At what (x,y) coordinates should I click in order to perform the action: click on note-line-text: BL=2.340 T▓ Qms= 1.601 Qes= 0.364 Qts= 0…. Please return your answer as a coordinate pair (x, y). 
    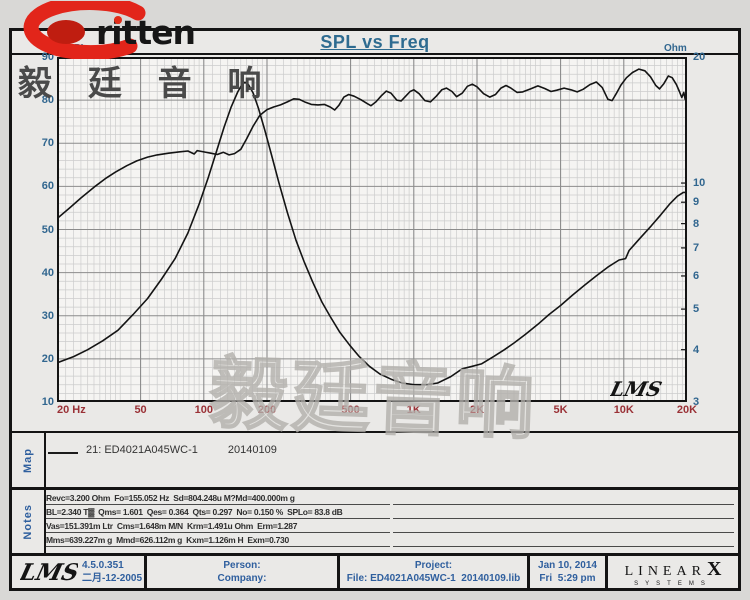
    Looking at the image, I should click on (194, 512).